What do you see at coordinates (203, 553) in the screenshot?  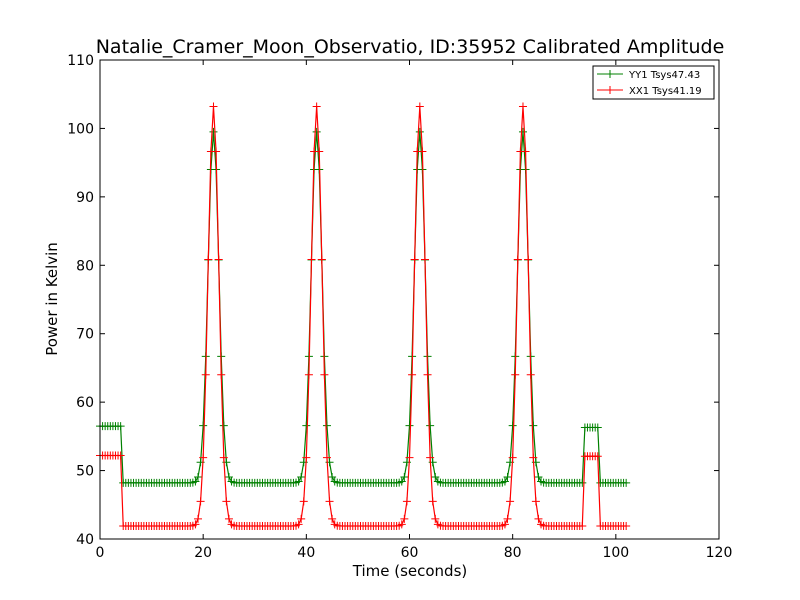 I see `x-tick-label-1: 20` at bounding box center [203, 553].